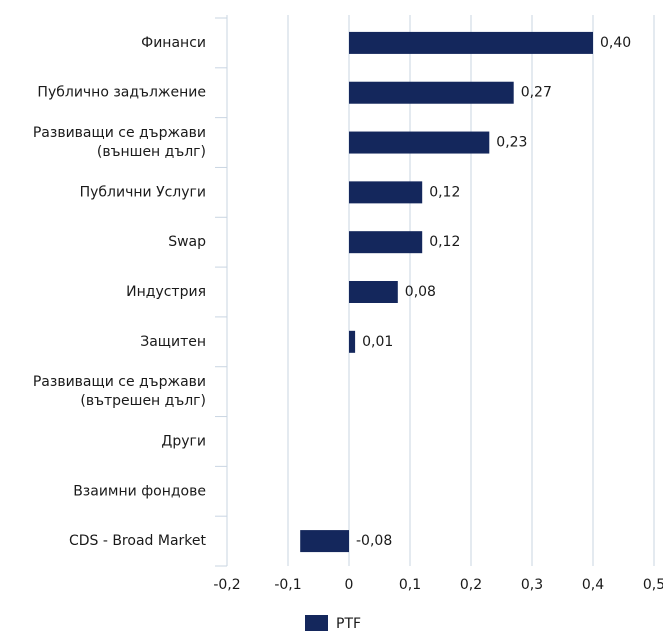  Describe the element at coordinates (143, 192) in the screenshot. I see `y-tick-label: Публични Услуги` at that location.